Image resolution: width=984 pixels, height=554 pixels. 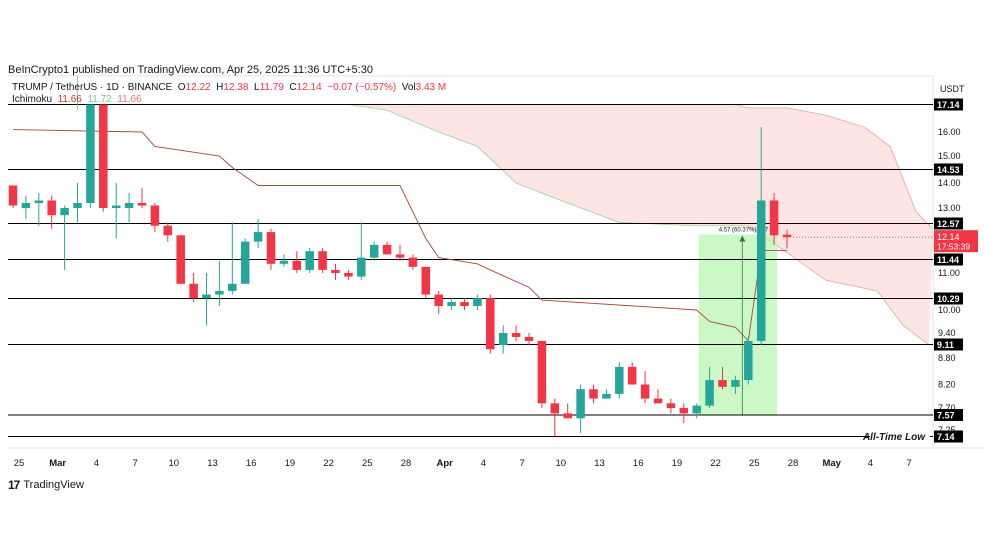 What do you see at coordinates (309, 87) in the screenshot?
I see `legend-close-value: 12.14` at bounding box center [309, 87].